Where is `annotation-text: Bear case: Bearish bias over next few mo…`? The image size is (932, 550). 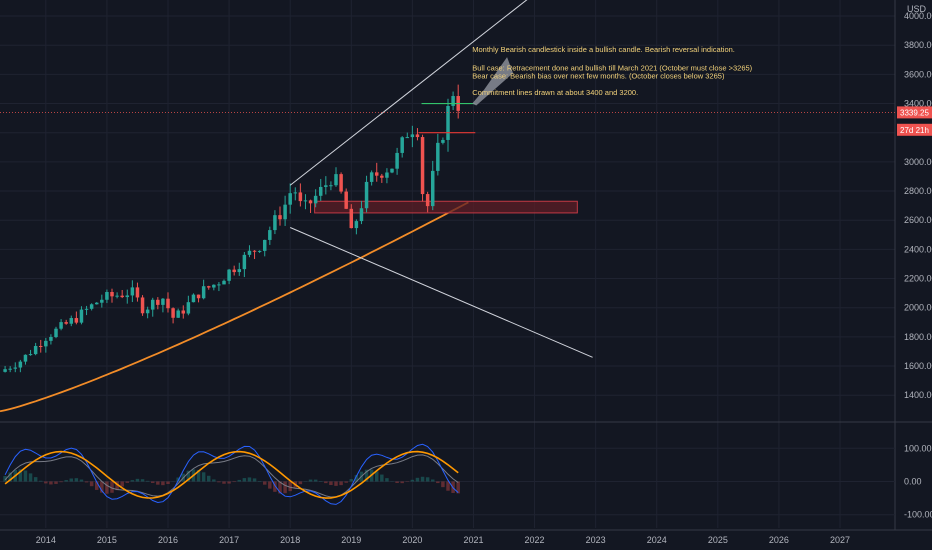 annotation-text: Bear case: Bearish bias over next few mo… is located at coordinates (598, 75).